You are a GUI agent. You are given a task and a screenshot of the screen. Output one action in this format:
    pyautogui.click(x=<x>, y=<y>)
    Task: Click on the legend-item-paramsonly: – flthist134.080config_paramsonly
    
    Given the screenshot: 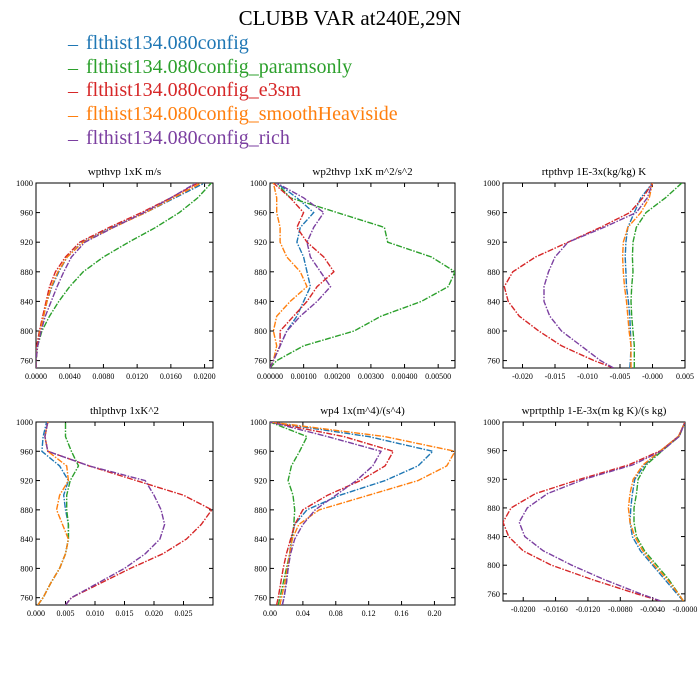 What is the action you would take?
    pyautogui.click(x=233, y=68)
    